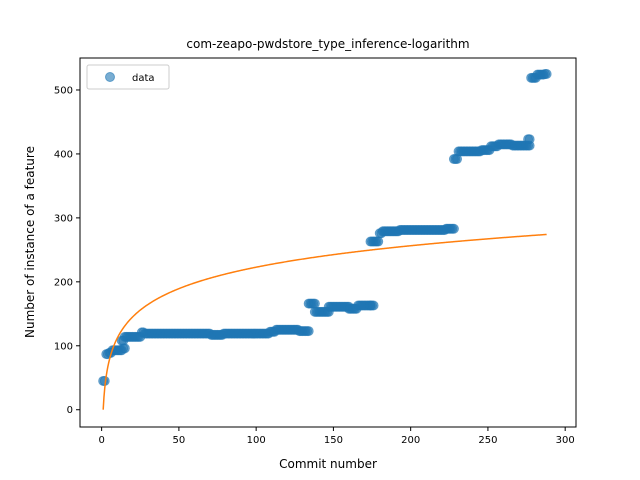  Describe the element at coordinates (179, 440) in the screenshot. I see `x-tick-label: 50` at that location.